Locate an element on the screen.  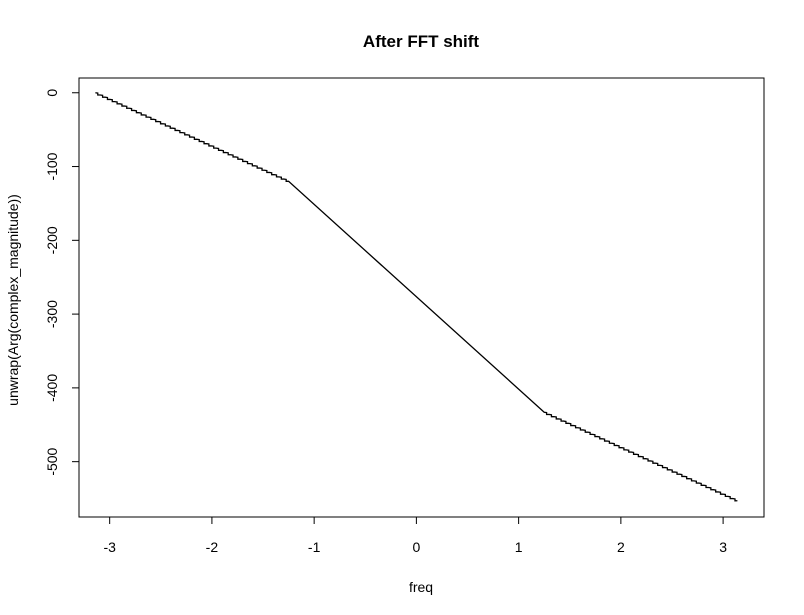
x-tick-label: 3 is located at coordinates (723, 547).